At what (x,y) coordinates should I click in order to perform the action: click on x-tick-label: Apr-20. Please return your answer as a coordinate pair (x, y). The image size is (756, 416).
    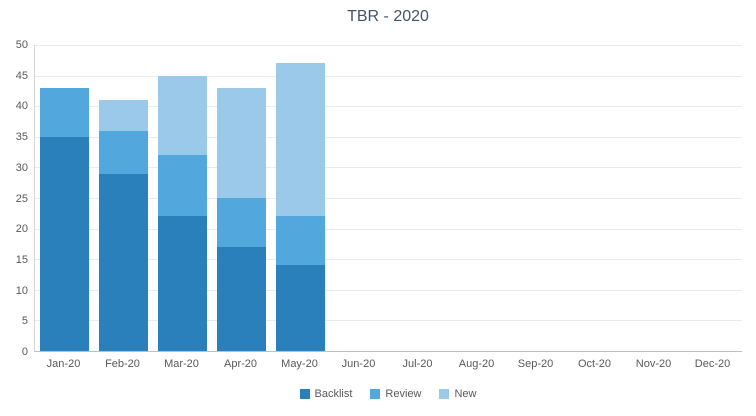
    Looking at the image, I should click on (240, 364).